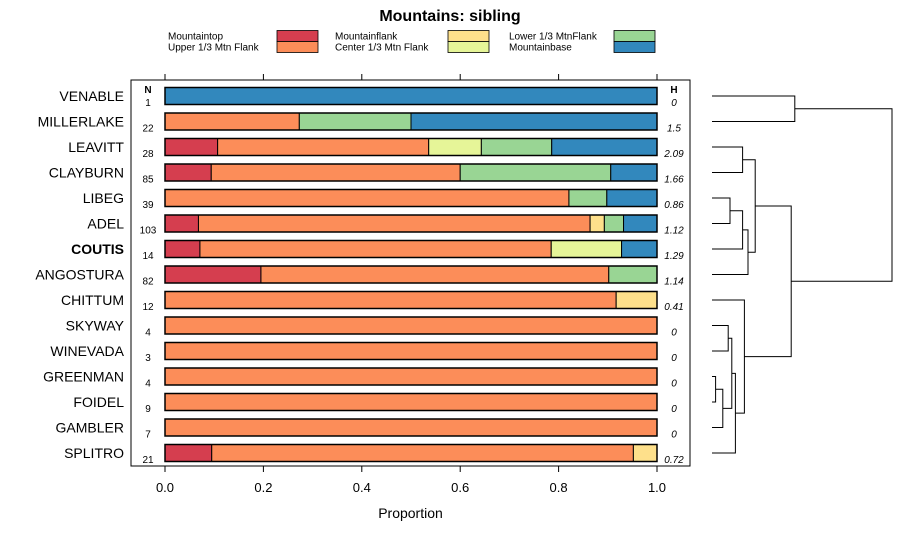 This screenshot has width=900, height=540. Describe the element at coordinates (148, 460) in the screenshot. I see `row-count: 21` at that location.